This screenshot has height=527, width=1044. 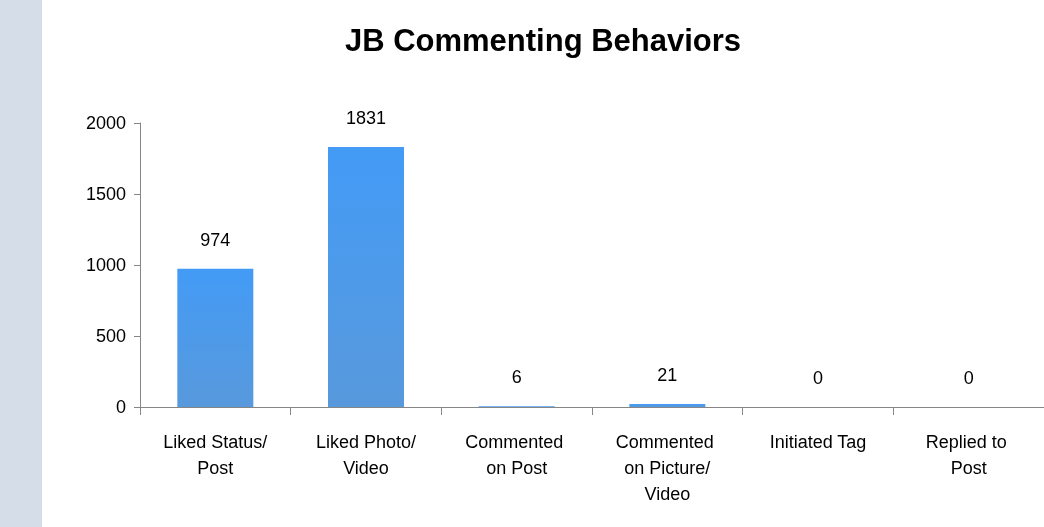 What do you see at coordinates (110, 336) in the screenshot?
I see `y-tick-label: 500` at bounding box center [110, 336].